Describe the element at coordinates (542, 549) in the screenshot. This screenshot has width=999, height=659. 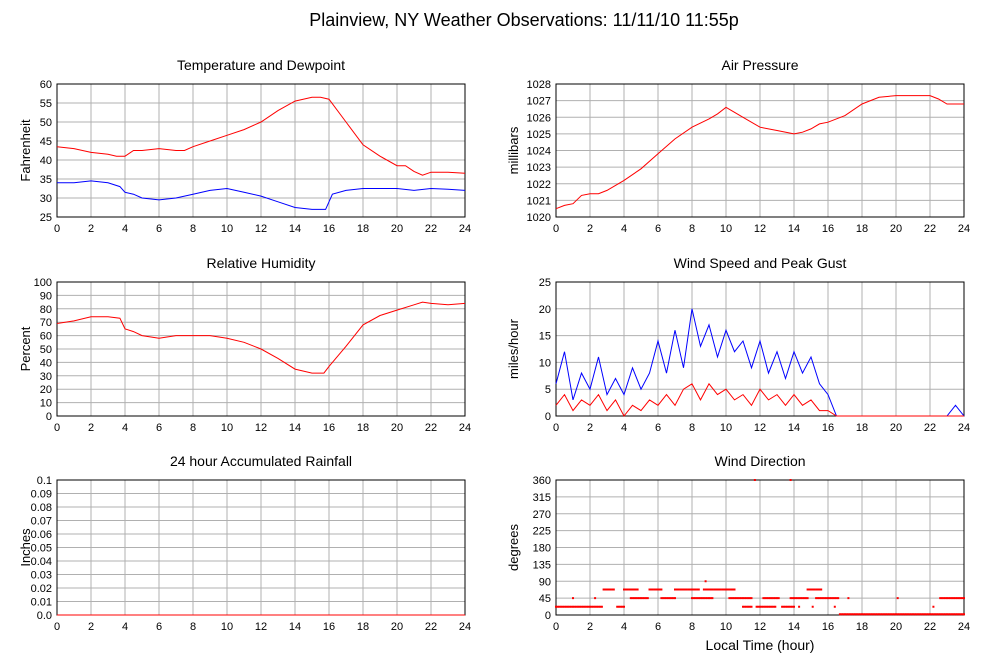
I see `y-tick-label: 180` at that location.